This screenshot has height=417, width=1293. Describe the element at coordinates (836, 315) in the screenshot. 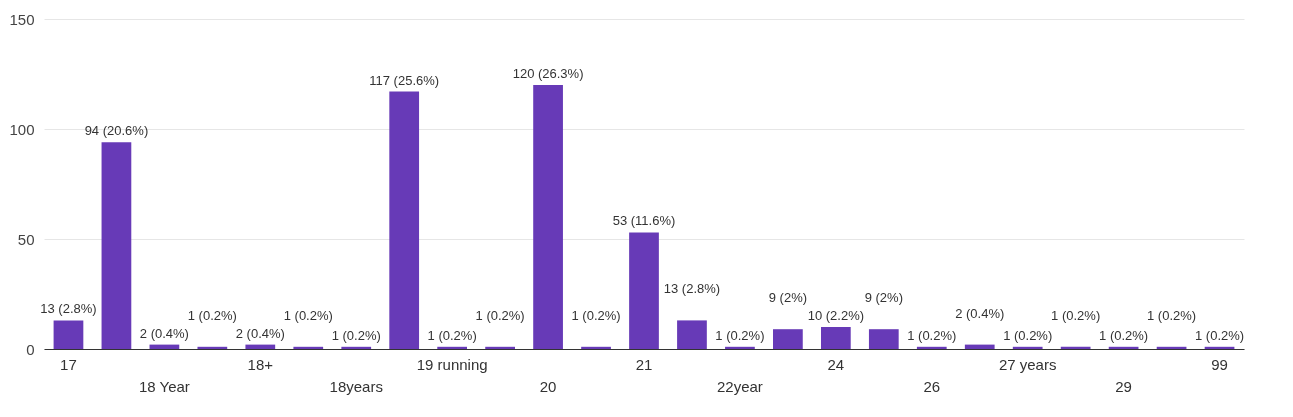

I see `data-label: 10 (2.2%)` at that location.